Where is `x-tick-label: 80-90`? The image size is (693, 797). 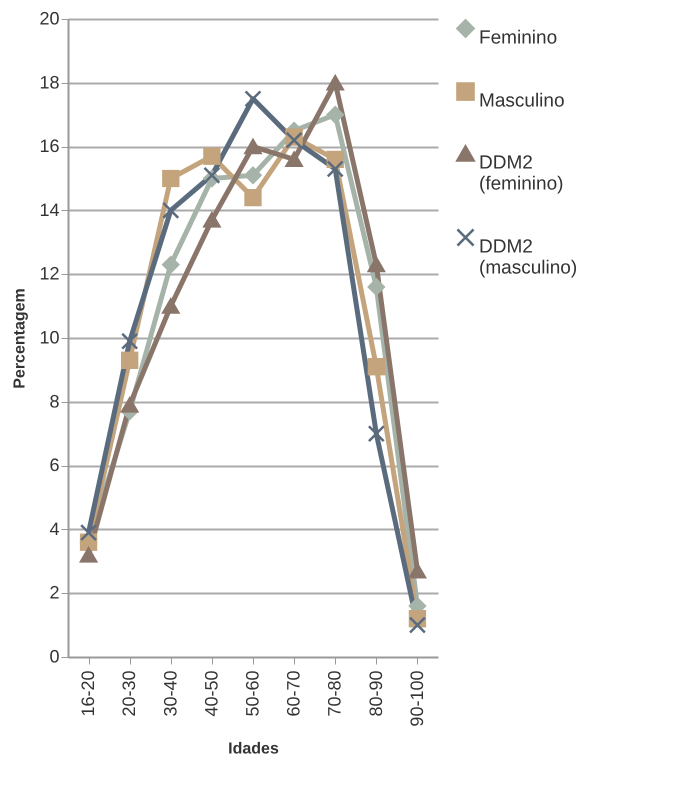 x-tick-label: 80-90 is located at coordinates (376, 693).